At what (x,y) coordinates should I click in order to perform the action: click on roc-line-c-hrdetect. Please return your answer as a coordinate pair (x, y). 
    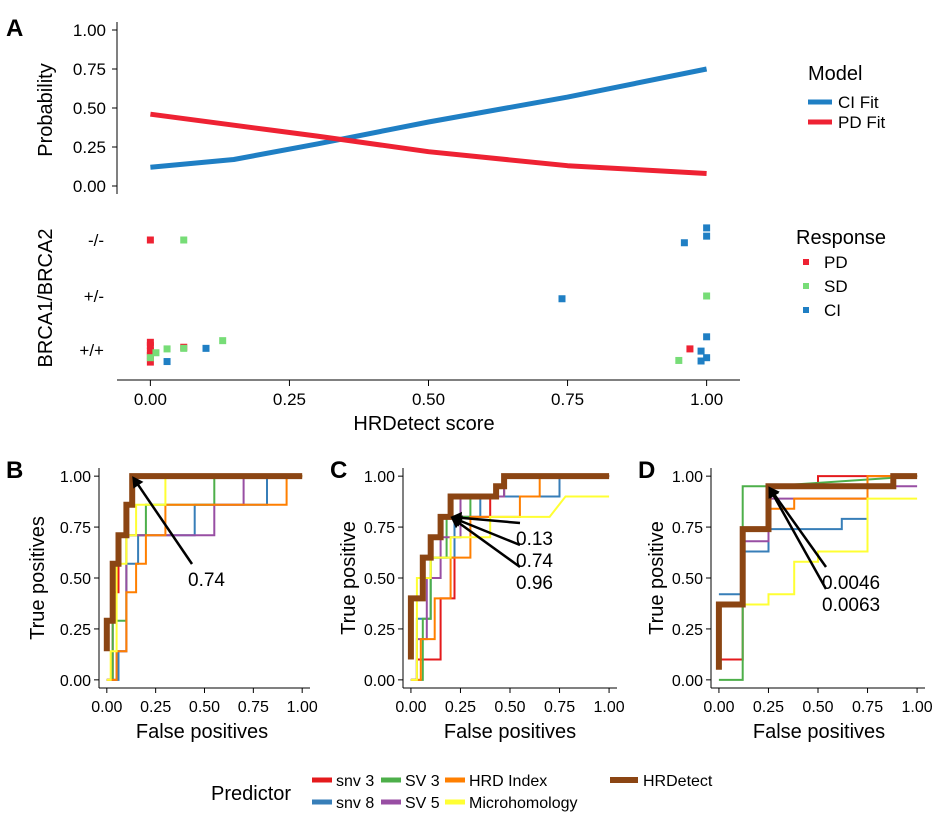
    Looking at the image, I should click on (508, 566).